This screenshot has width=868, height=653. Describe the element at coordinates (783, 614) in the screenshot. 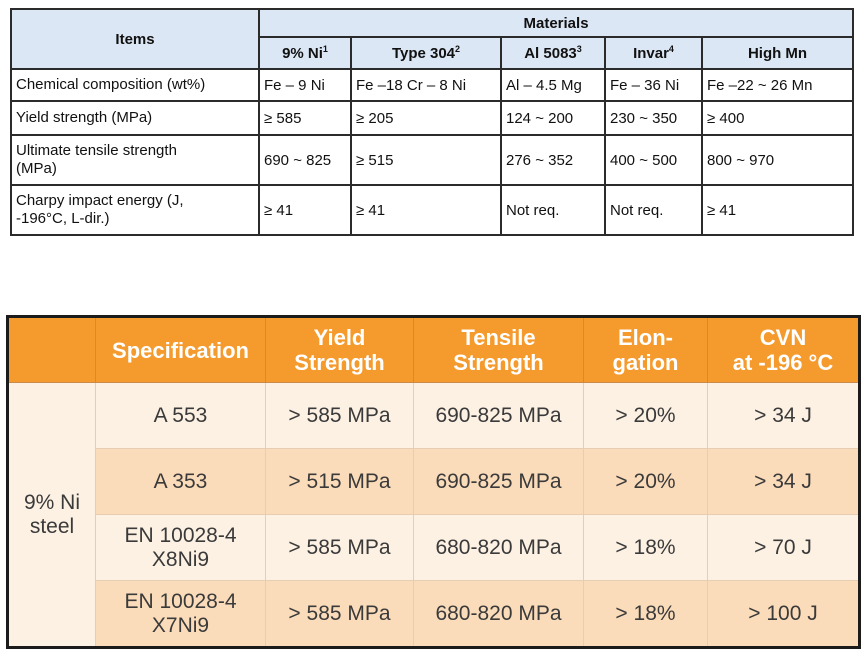

I see `cvn-cell: > 100 J` at that location.